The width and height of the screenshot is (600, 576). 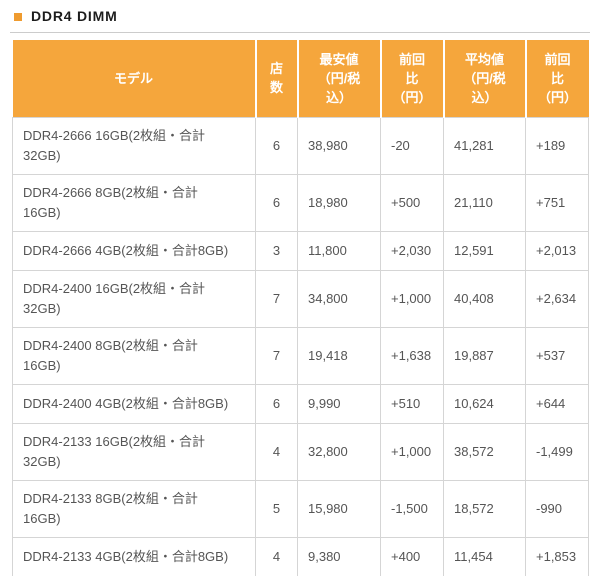 What do you see at coordinates (412, 250) in the screenshot?
I see `cell-lowest-price-change: +2,030` at bounding box center [412, 250].